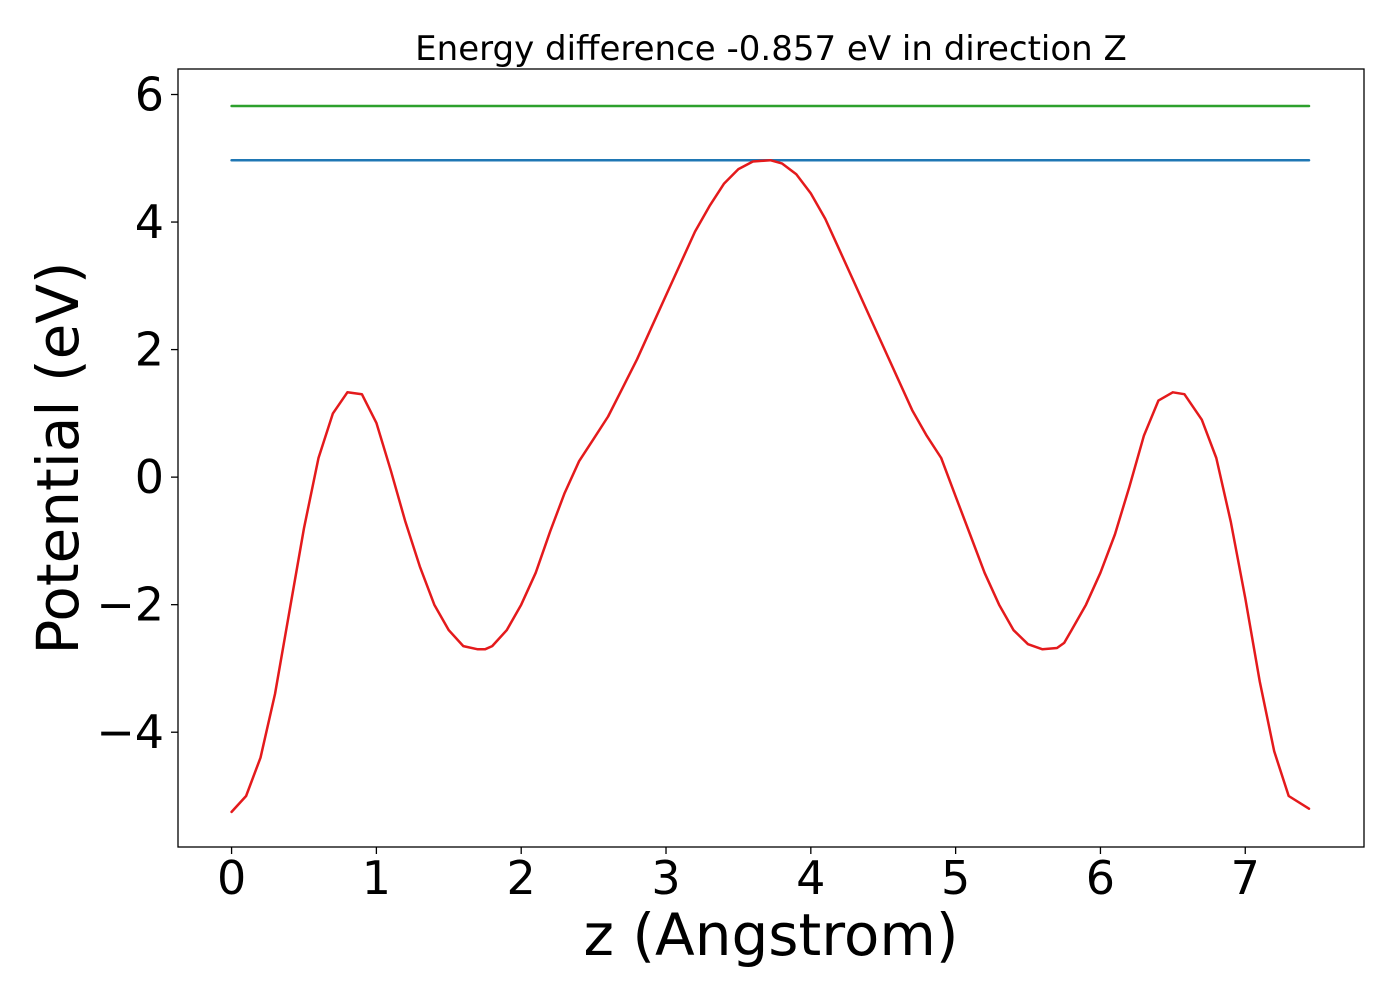 This screenshot has height=1000, width=1400. Describe the element at coordinates (149, 350) in the screenshot. I see `y-tick-label: 2` at that location.